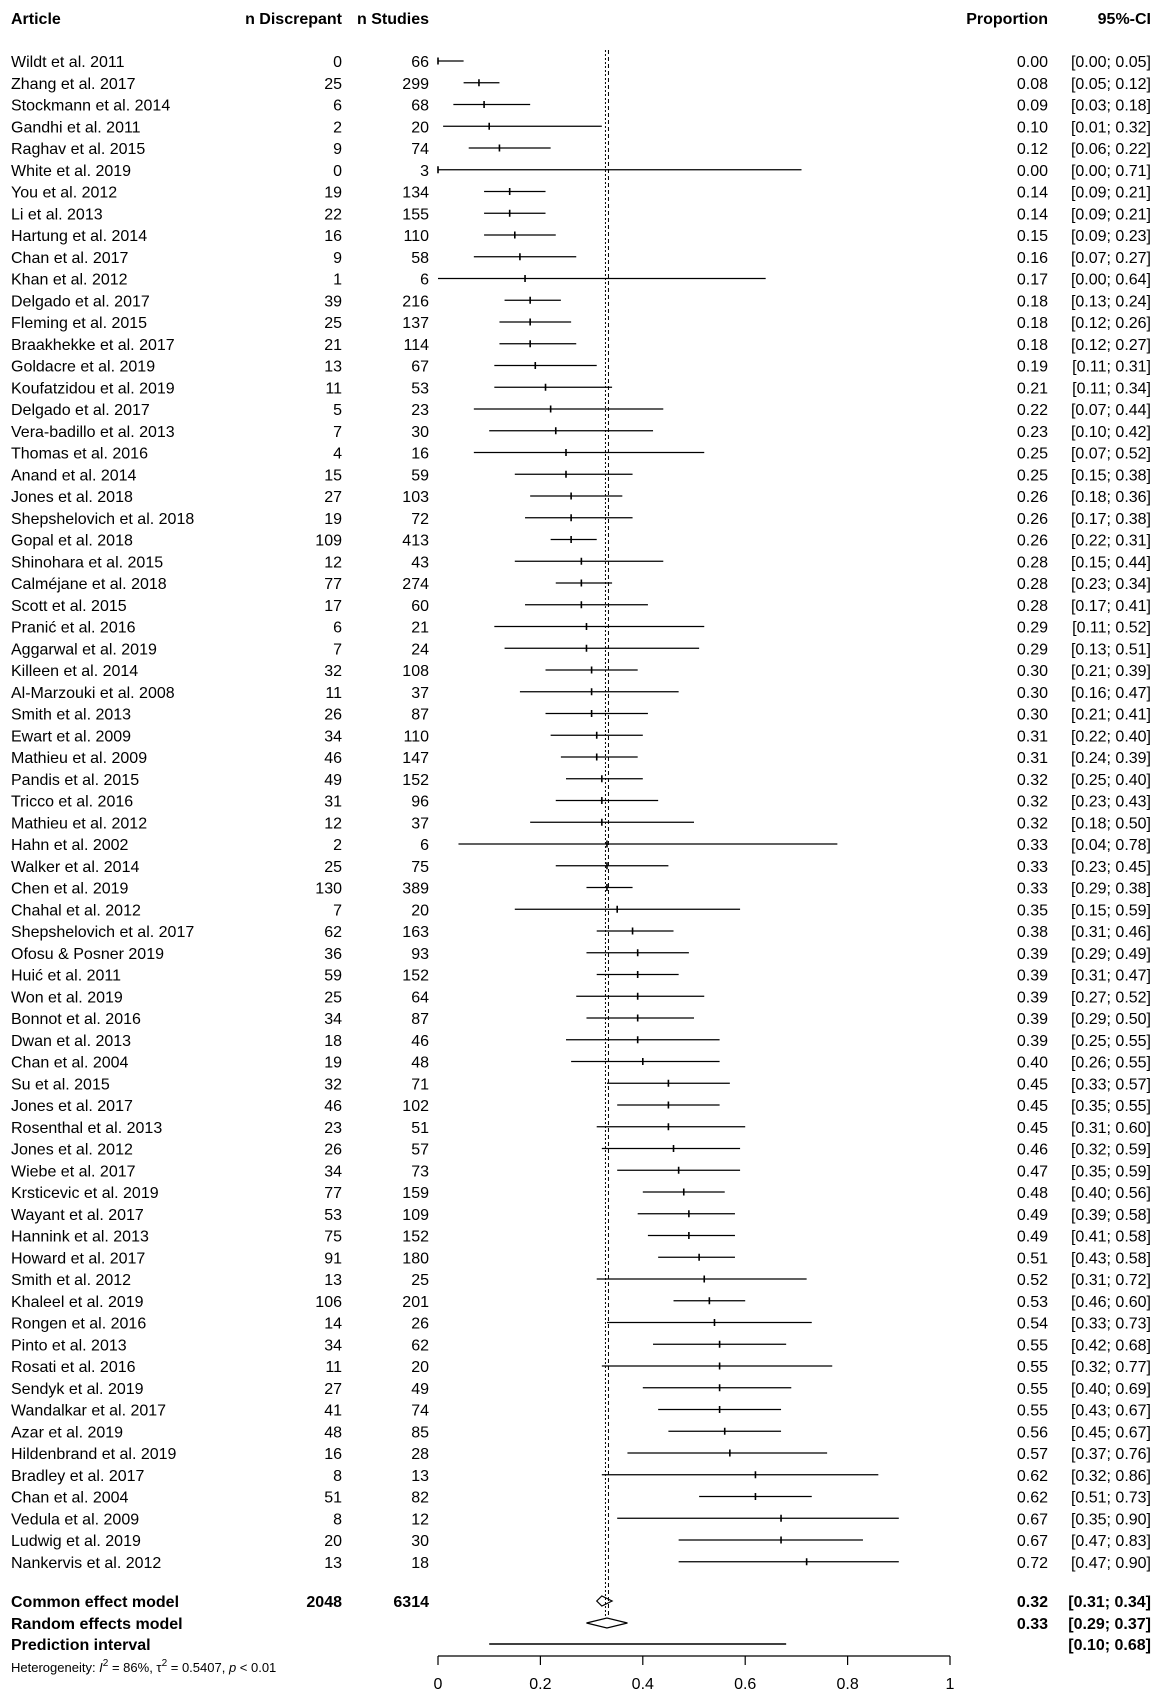 The width and height of the screenshot is (1156, 1694). I want to click on study-label: Chan et al. 2017, so click(70, 258).